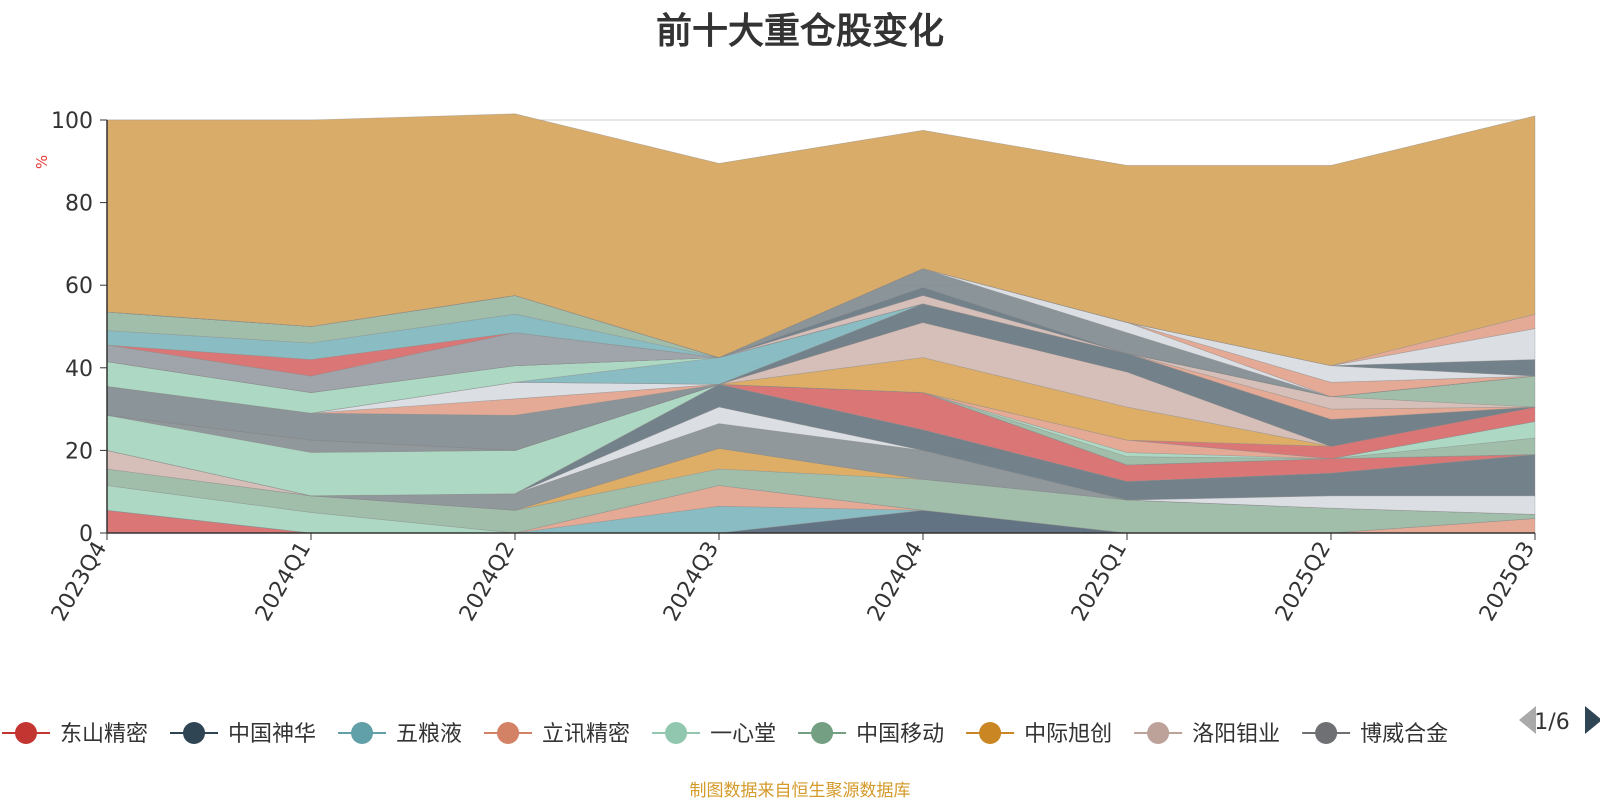 This screenshot has width=1600, height=801. I want to click on legend-label: 一心堂, so click(743, 734).